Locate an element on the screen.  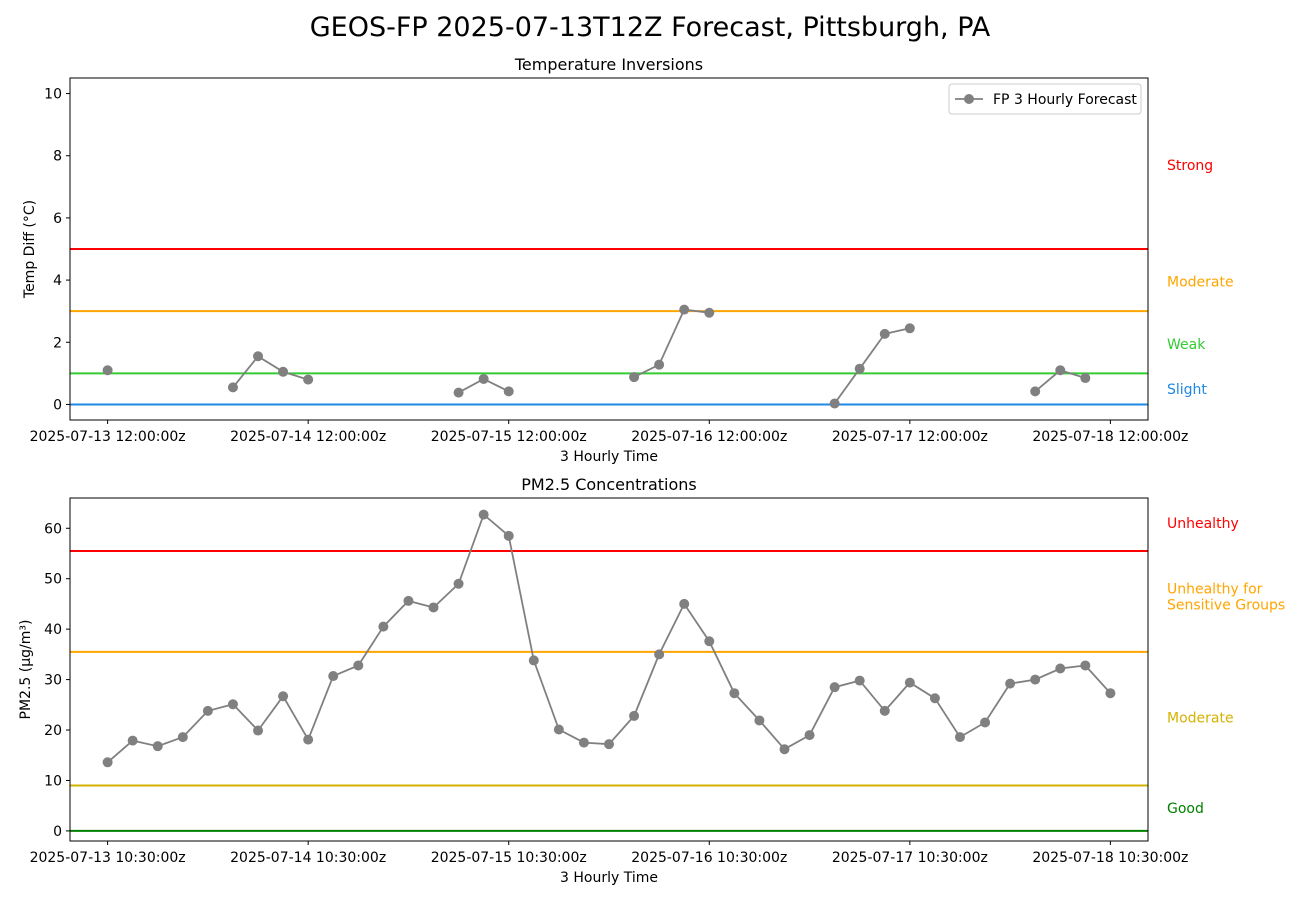
category-label: Strong is located at coordinates (1190, 166).